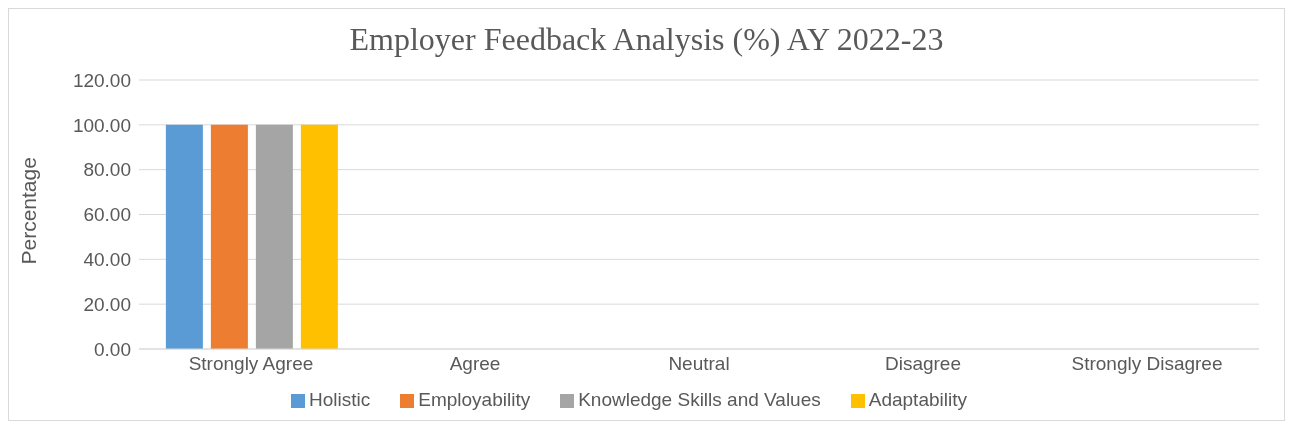 Image resolution: width=1295 pixels, height=429 pixels. I want to click on x-tick-label: Agree, so click(475, 364).